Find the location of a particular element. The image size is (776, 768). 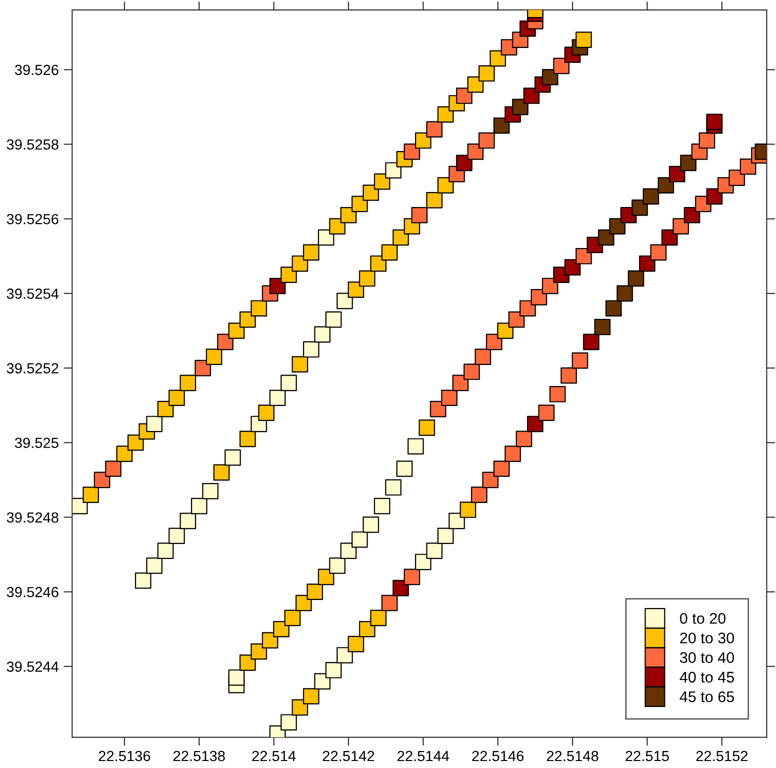

y-tick-label: 39.5254 is located at coordinates (32, 293).